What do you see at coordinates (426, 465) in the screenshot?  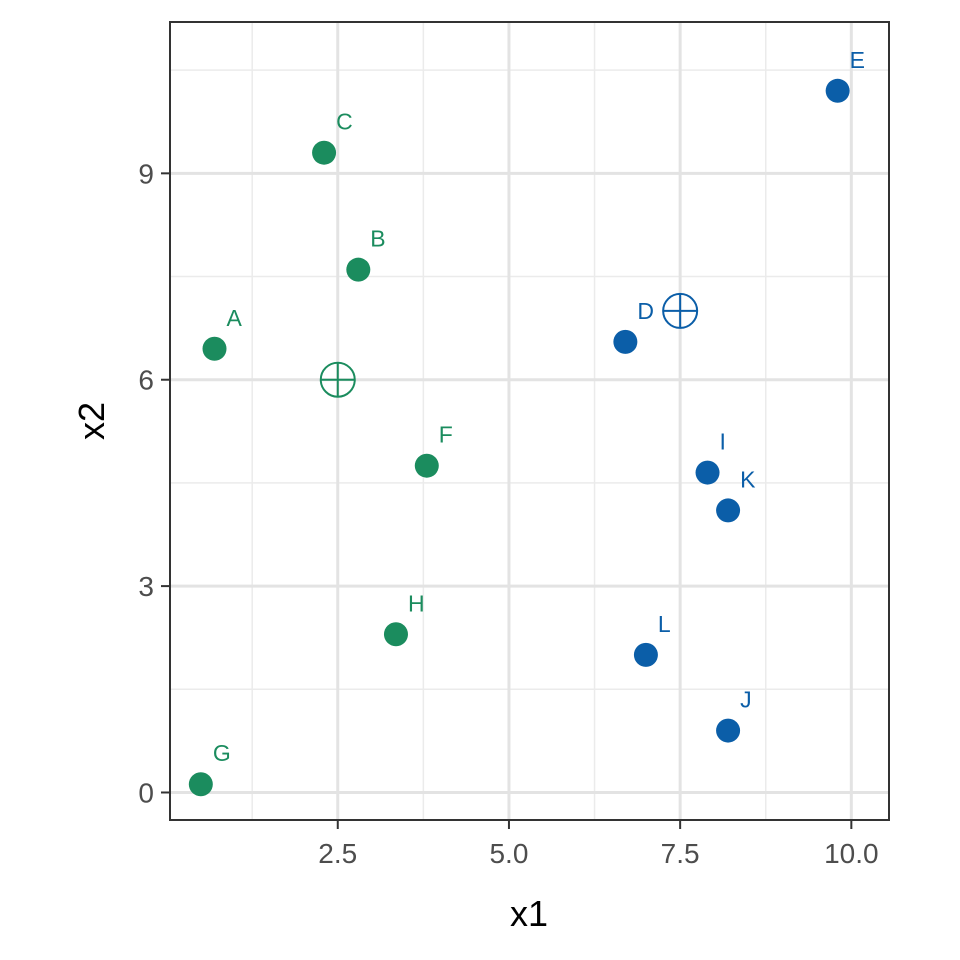 I see `data-point-f` at bounding box center [426, 465].